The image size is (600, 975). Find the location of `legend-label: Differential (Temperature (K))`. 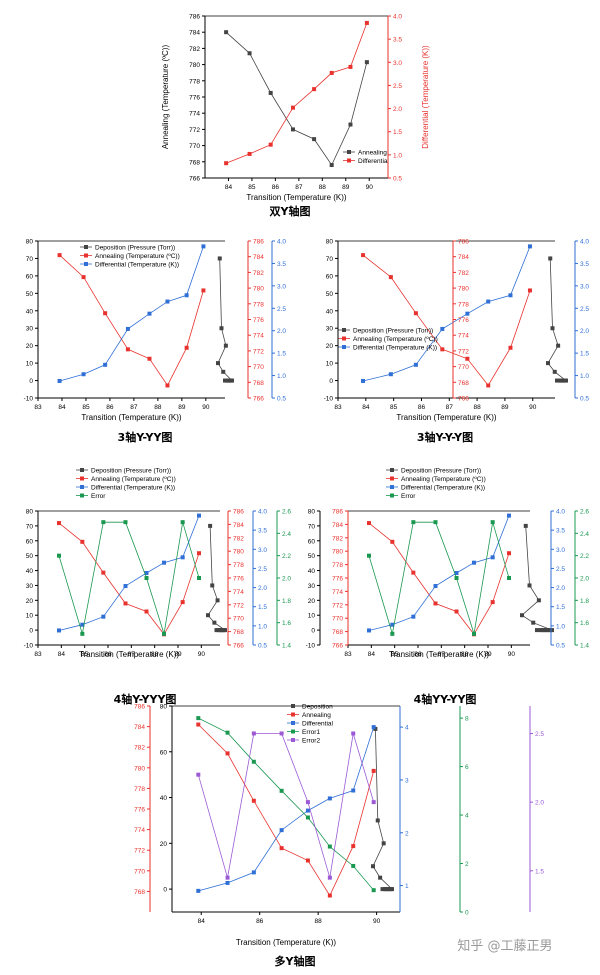

legend-label: Differential (Temperature (K)) is located at coordinates (137, 265).